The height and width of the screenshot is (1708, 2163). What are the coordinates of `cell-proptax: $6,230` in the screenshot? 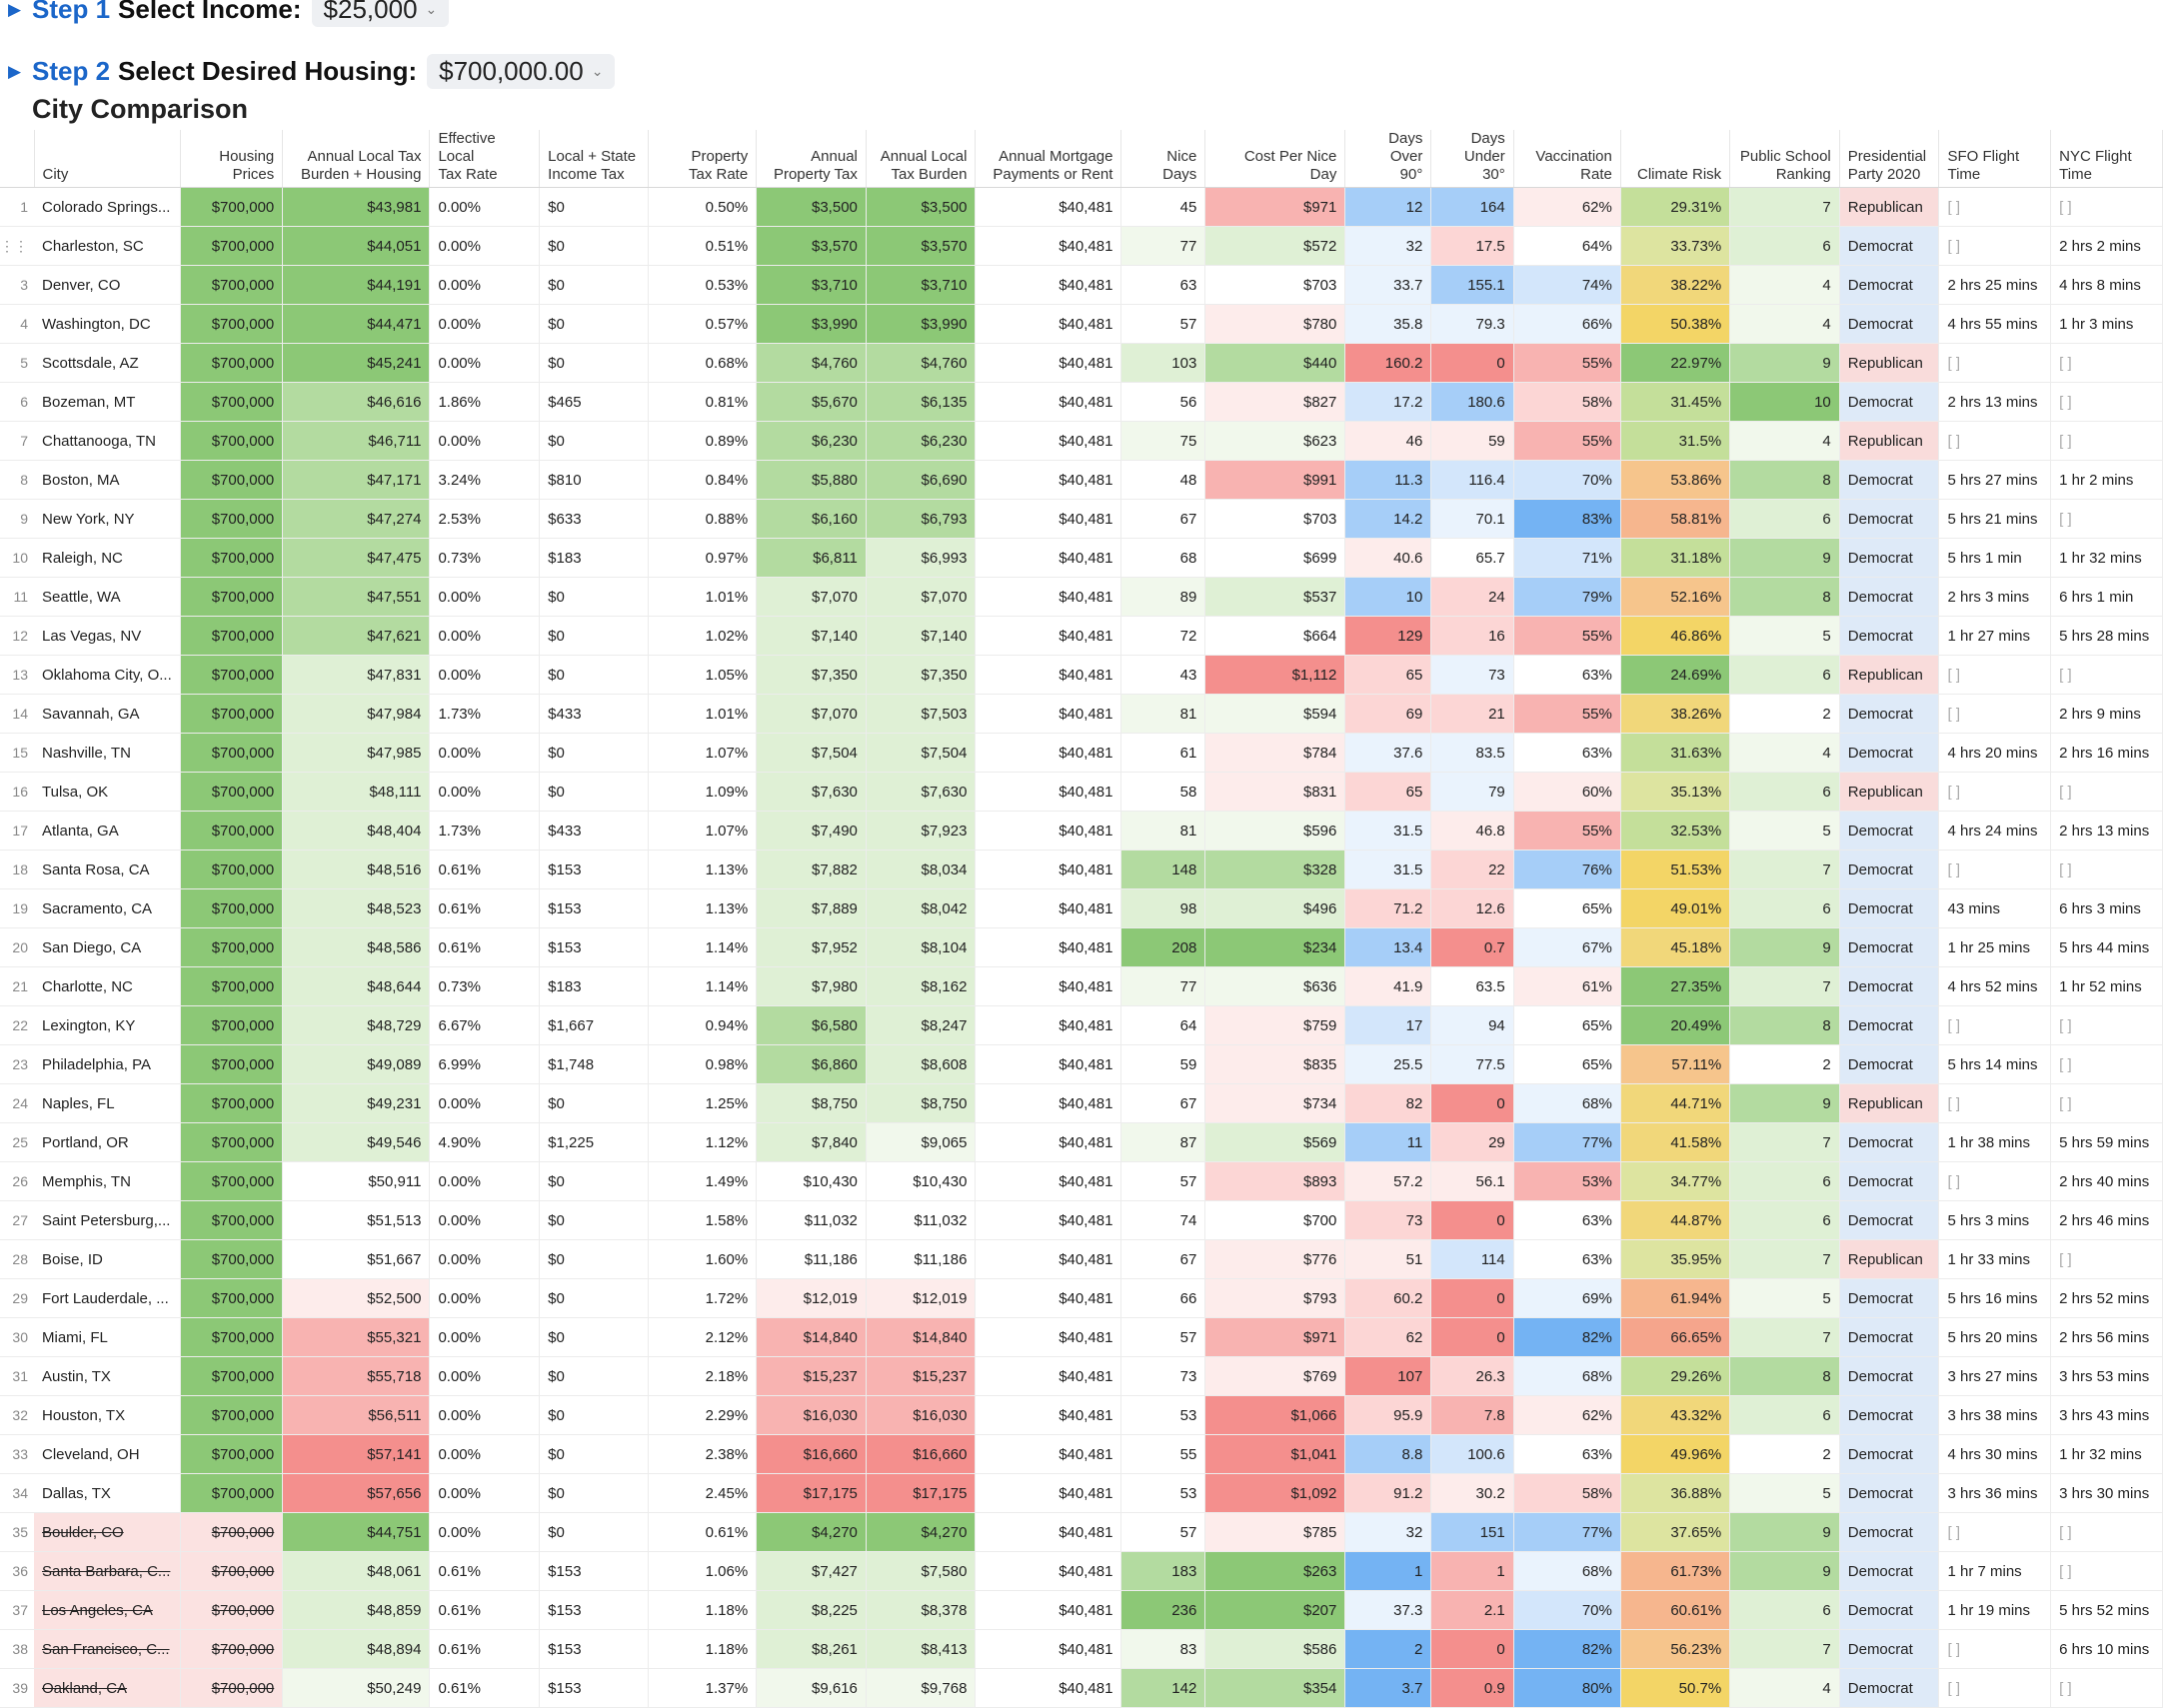 It's located at (812, 441).